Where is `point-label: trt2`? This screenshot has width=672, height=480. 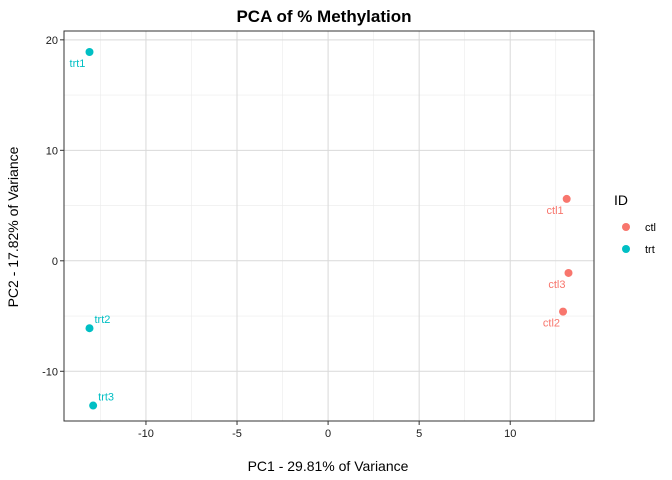 point-label: trt2 is located at coordinates (102, 320).